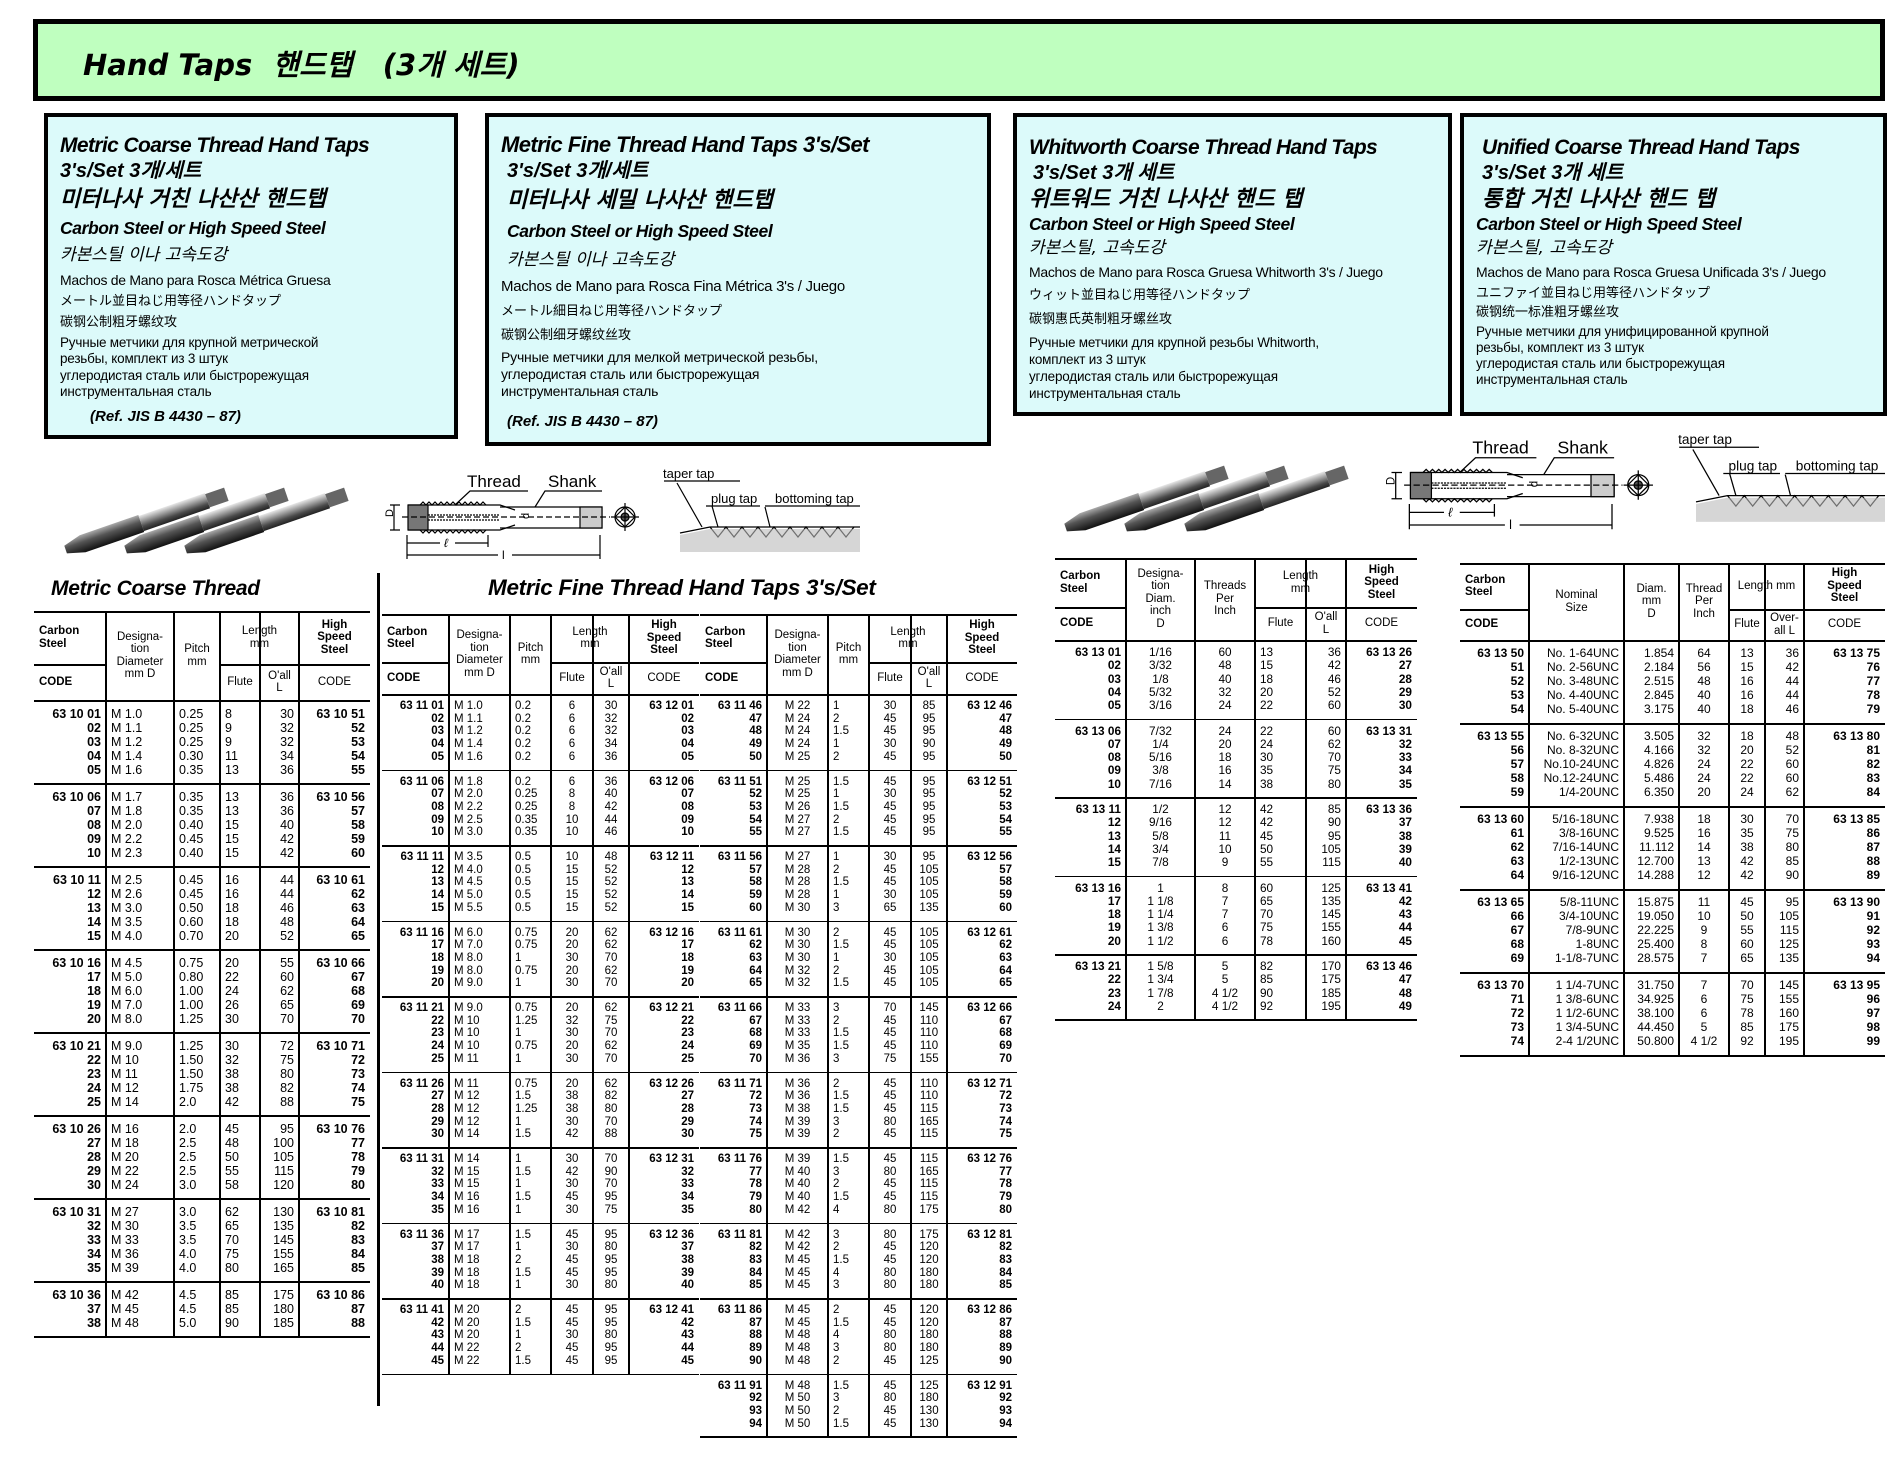  Describe the element at coordinates (1873, 750) in the screenshot. I see `table-cell: 81` at that location.